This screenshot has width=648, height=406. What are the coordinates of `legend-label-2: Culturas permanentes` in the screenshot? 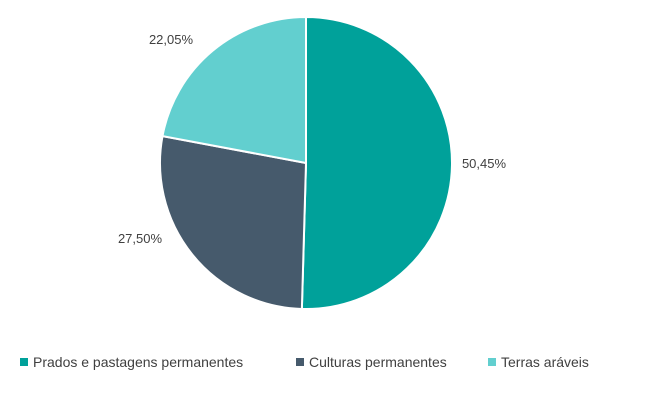 It's located at (378, 362).